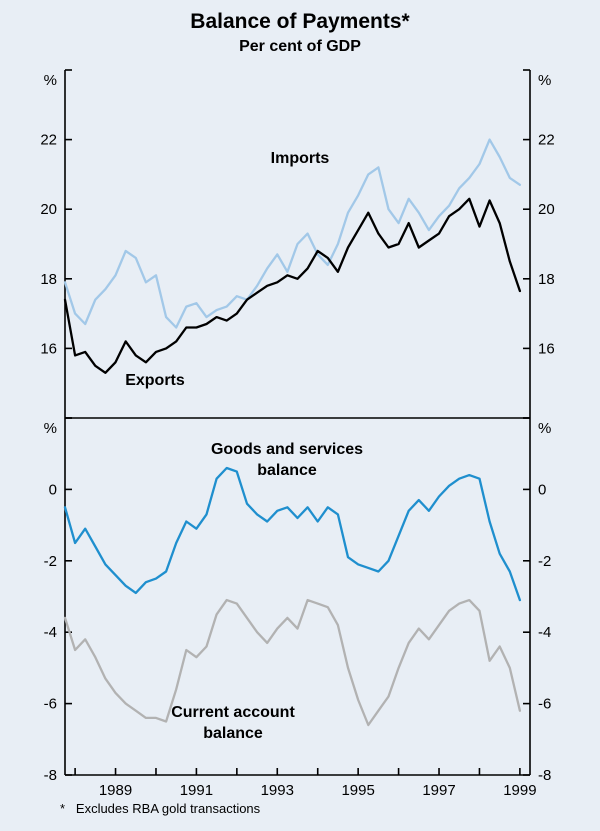  What do you see at coordinates (438, 790) in the screenshot?
I see `x-tick-label: 1997` at bounding box center [438, 790].